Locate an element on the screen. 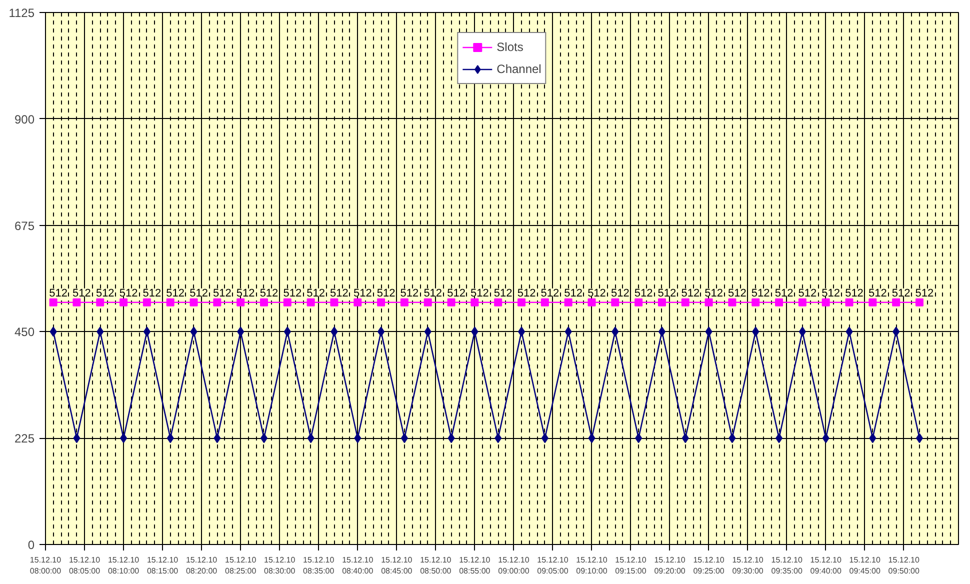  legend-label: Channel is located at coordinates (519, 69).